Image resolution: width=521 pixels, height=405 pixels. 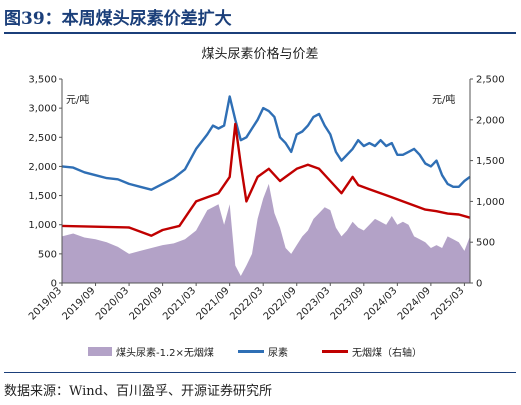 What do you see at coordinates (42, 138) in the screenshot?
I see `left-tick-label: 2,500` at bounding box center [42, 138].